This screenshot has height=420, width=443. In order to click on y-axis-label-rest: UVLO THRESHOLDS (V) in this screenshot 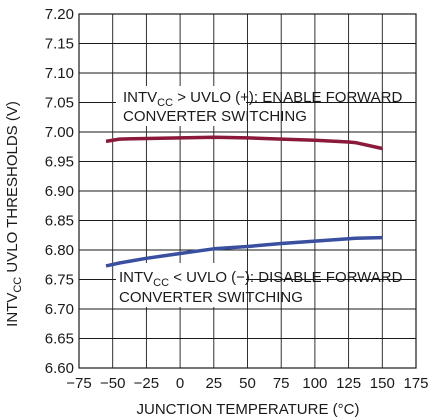, I will do `click(12, 189)`.